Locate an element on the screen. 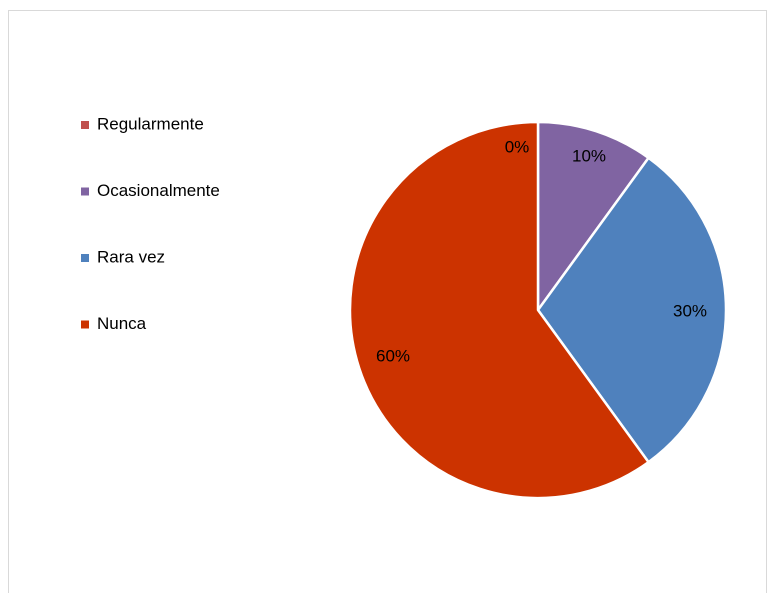  legend-label: Nunca is located at coordinates (122, 323).